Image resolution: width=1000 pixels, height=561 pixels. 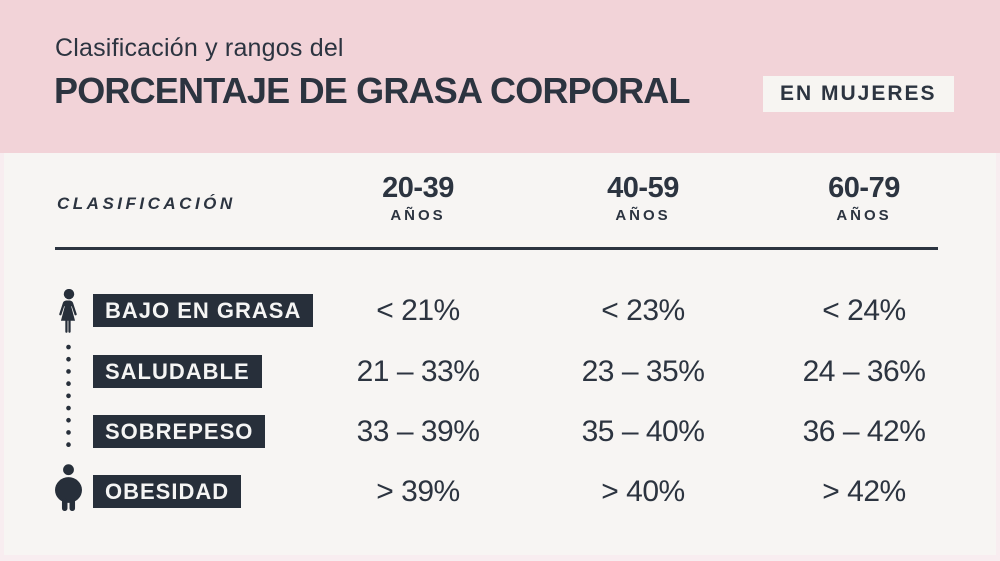 I want to click on cell-sobrepeso-20-39: 33 – 39%, so click(x=418, y=431).